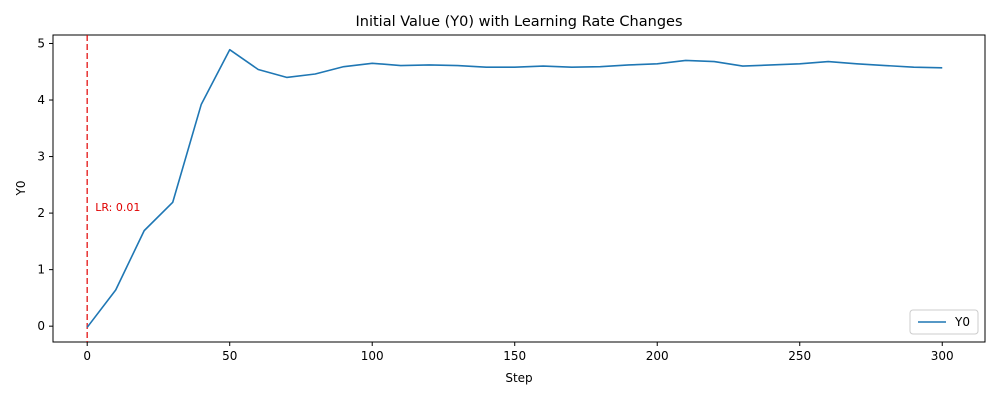 This screenshot has height=400, width=1000. Describe the element at coordinates (41, 43) in the screenshot. I see `y-tick-label: 5` at that location.